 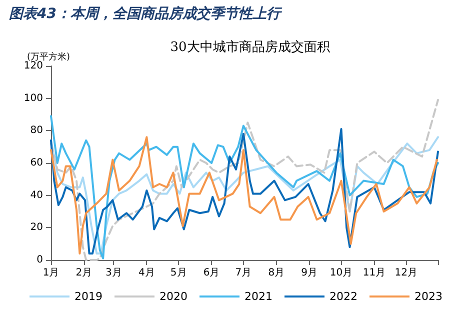 What do you see at coordinates (33, 98) in the screenshot?
I see `y-tick-label: 100` at bounding box center [33, 98].